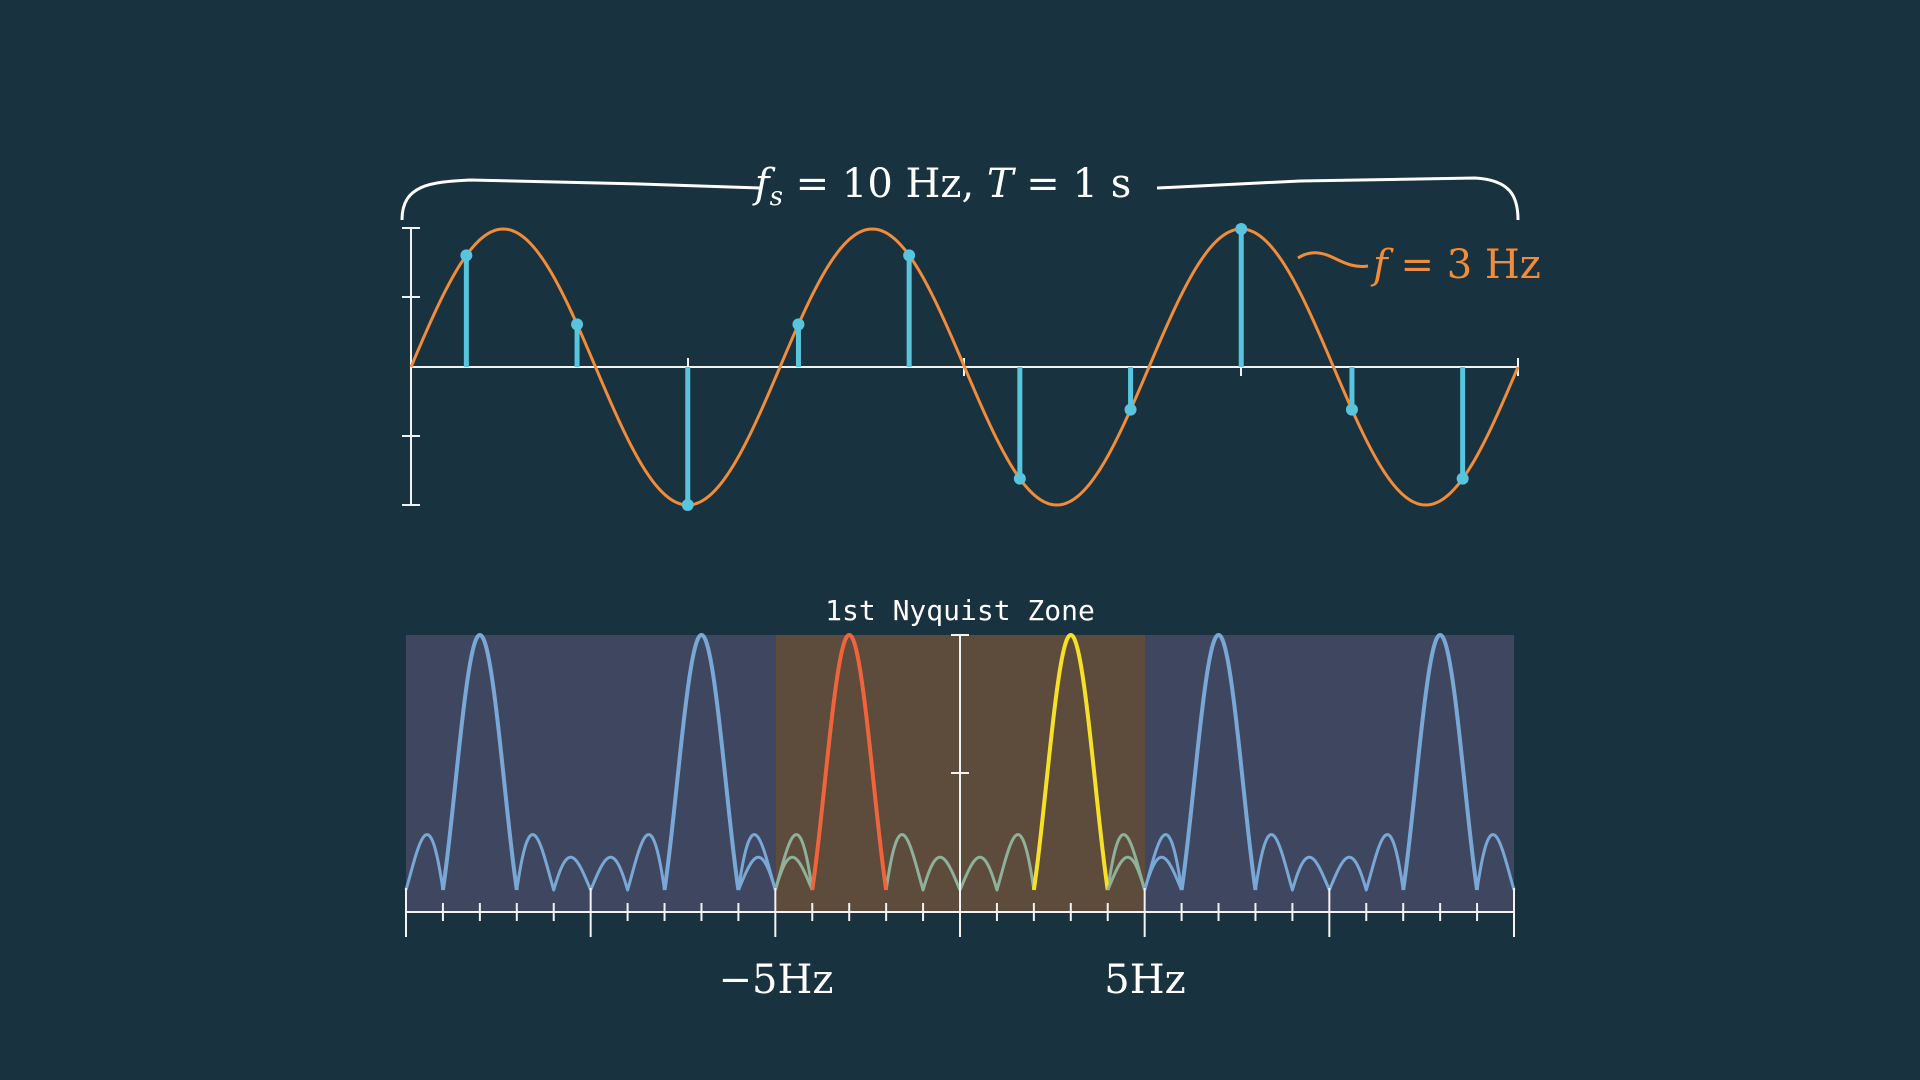 The width and height of the screenshot is (1920, 1080). Describe the element at coordinates (960, 610) in the screenshot. I see `nyquist-zone-label: 1st Nyquist Zone` at that location.